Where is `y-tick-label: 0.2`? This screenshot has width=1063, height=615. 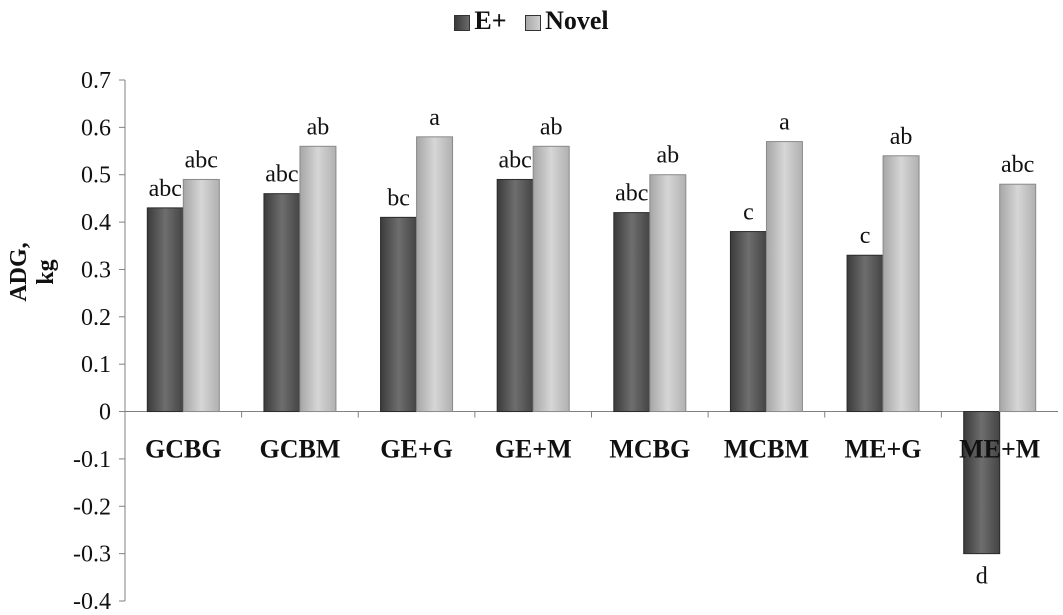
y-tick-label: 0.2 is located at coordinates (96, 318).